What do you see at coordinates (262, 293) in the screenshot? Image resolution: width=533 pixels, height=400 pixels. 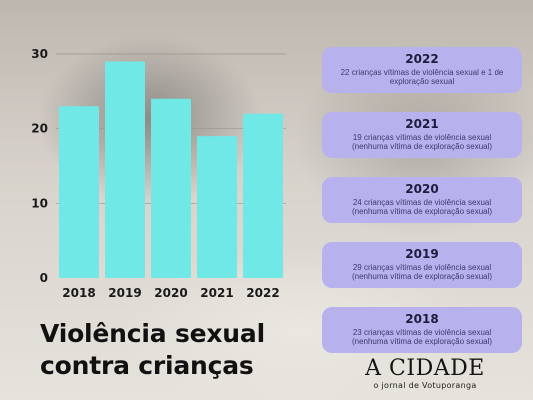 I see `x-tick-label: 2022` at bounding box center [262, 293].